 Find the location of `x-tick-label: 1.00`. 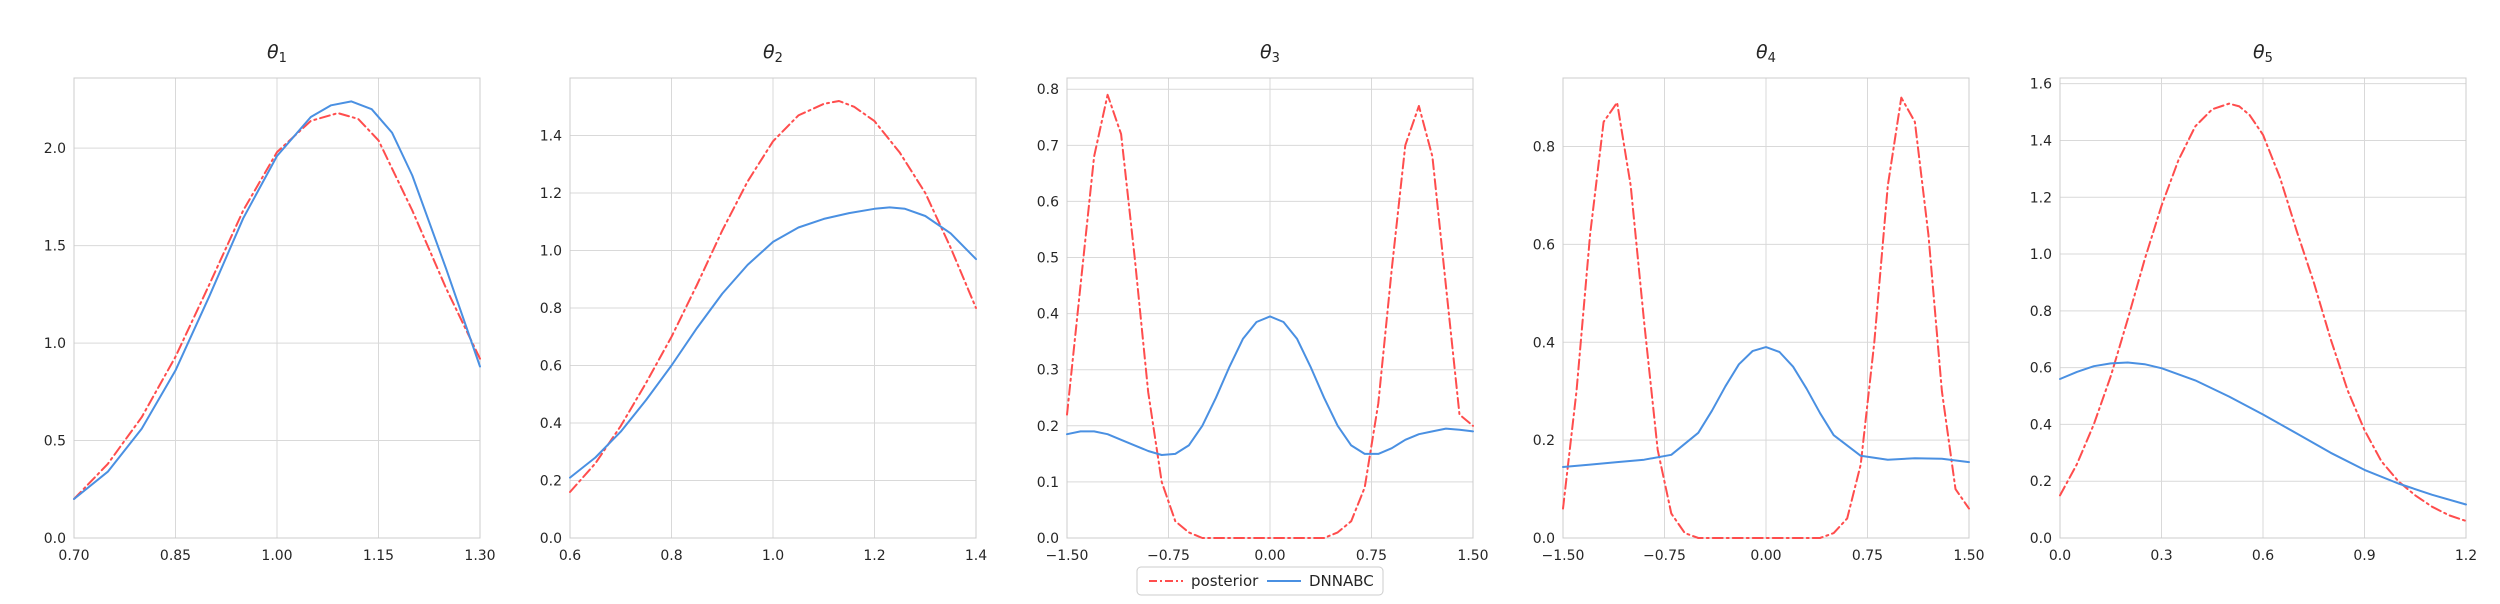

x-tick-label: 1.00 is located at coordinates (276, 556).